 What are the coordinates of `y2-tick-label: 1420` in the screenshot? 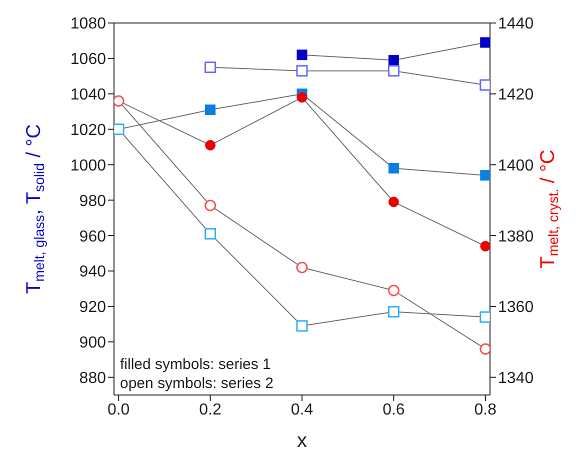 It's located at (516, 95).